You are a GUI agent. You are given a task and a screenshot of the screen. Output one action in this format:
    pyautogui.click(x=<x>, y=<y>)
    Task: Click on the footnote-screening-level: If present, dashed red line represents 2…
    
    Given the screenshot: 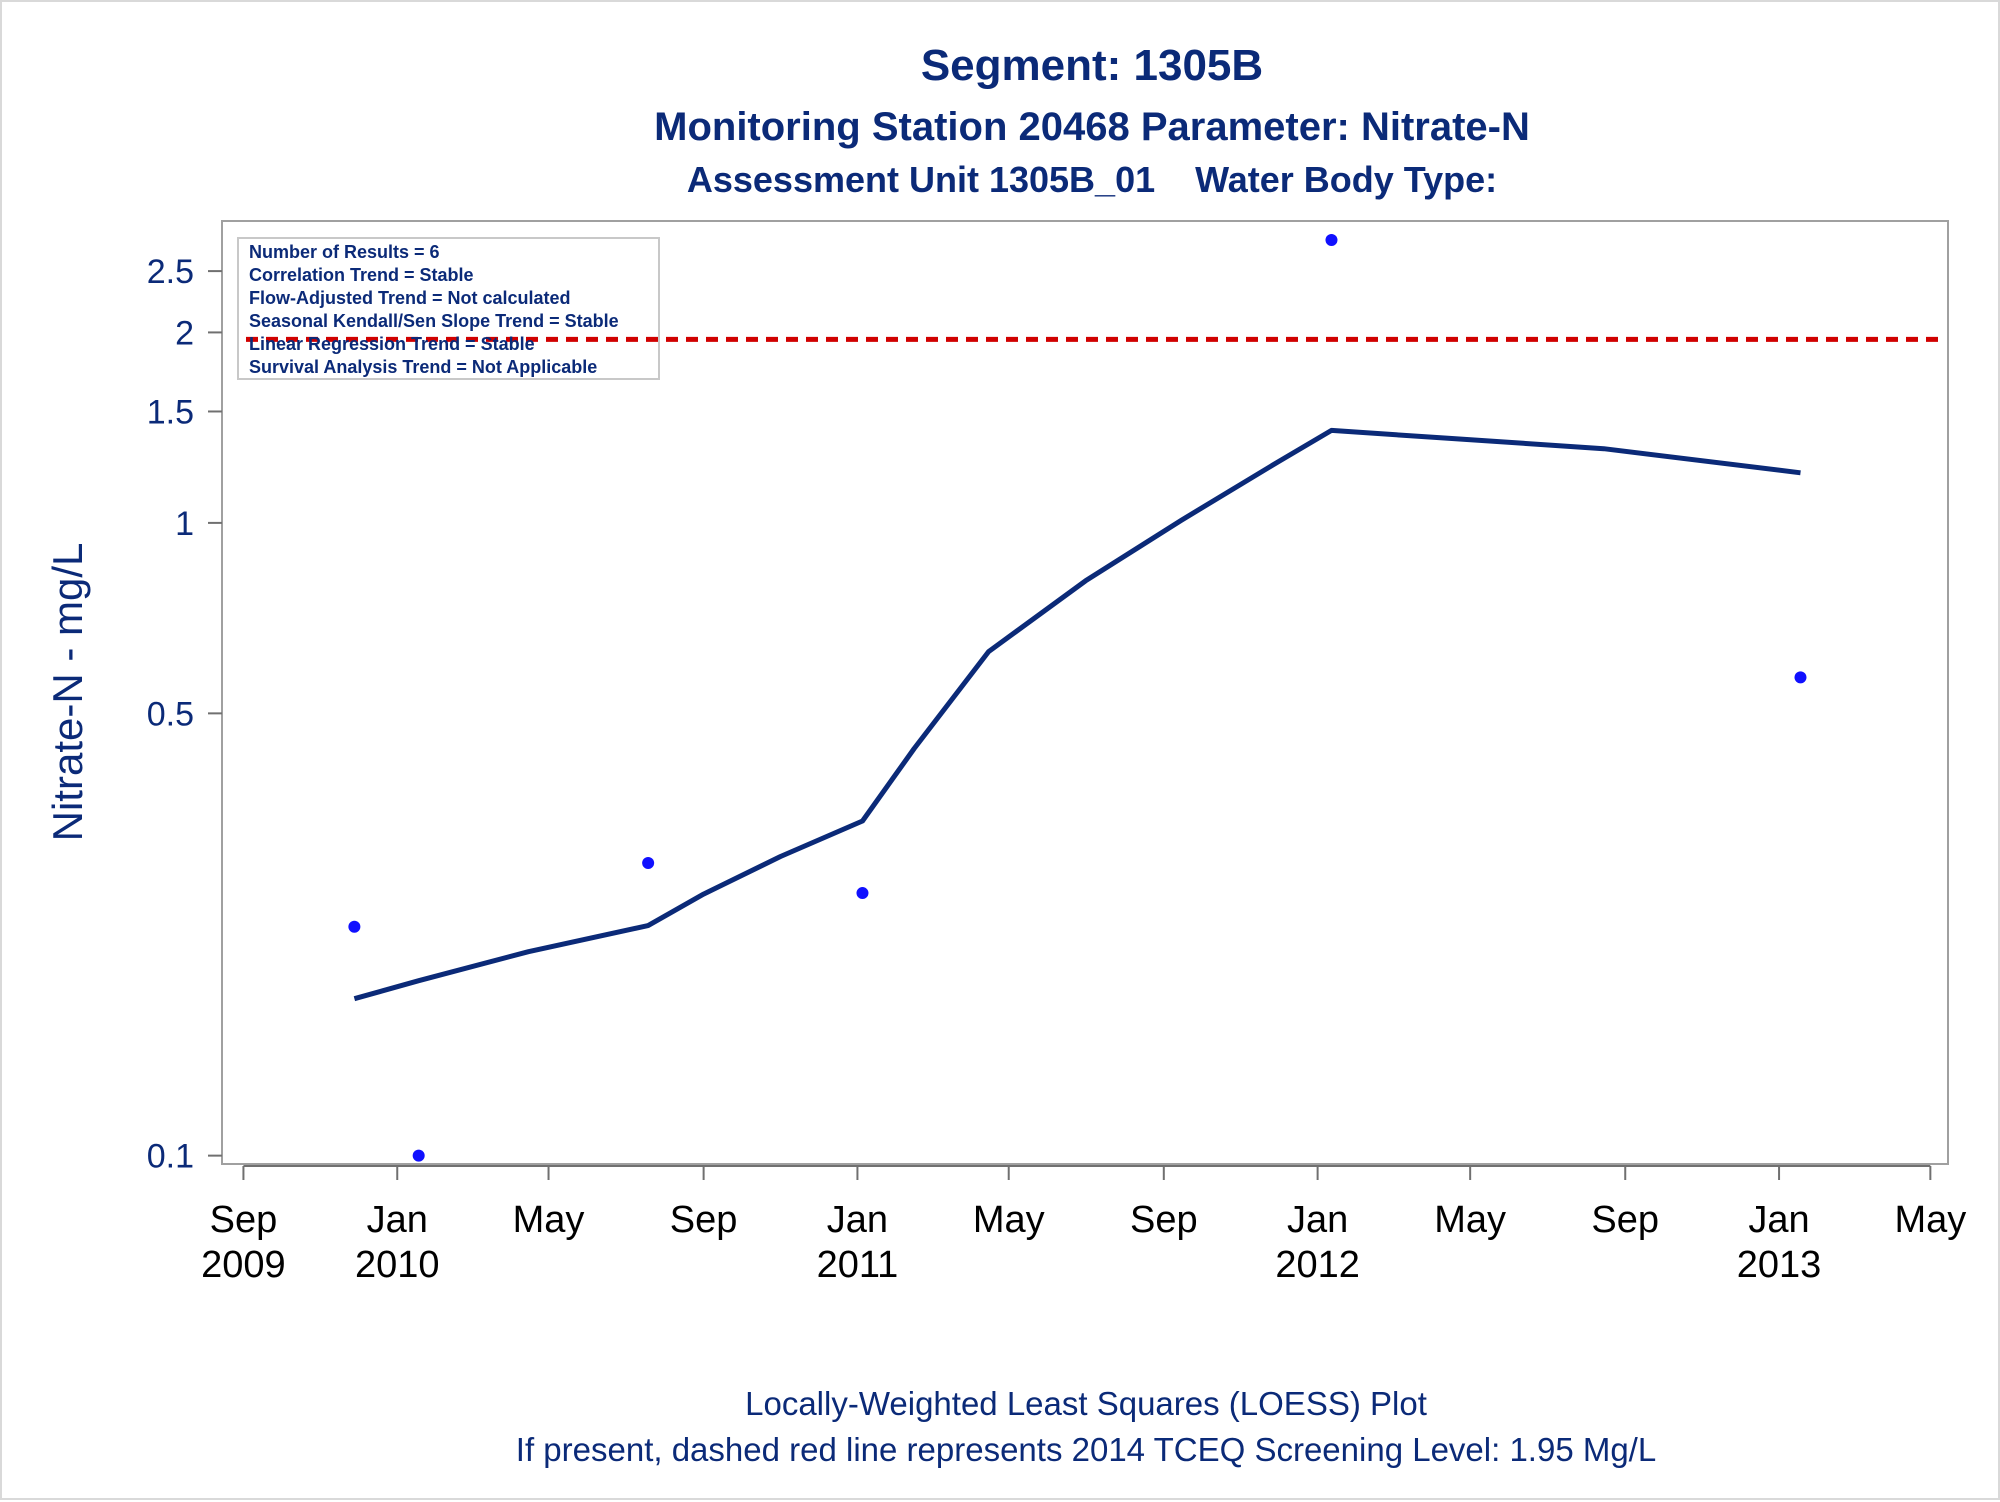 What is the action you would take?
    pyautogui.click(x=1086, y=1449)
    